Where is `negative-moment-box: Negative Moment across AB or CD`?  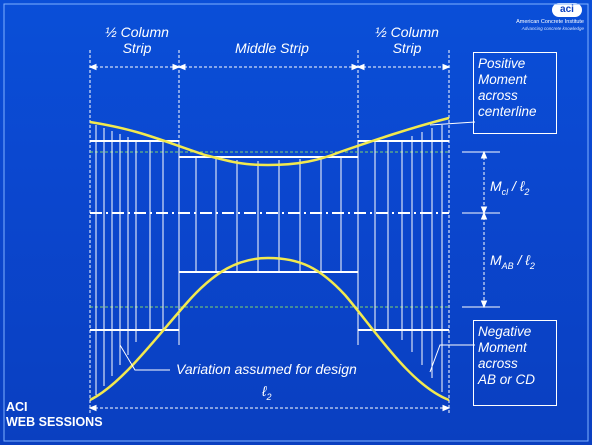 negative-moment-box: Negative Moment across AB or CD is located at coordinates (515, 363).